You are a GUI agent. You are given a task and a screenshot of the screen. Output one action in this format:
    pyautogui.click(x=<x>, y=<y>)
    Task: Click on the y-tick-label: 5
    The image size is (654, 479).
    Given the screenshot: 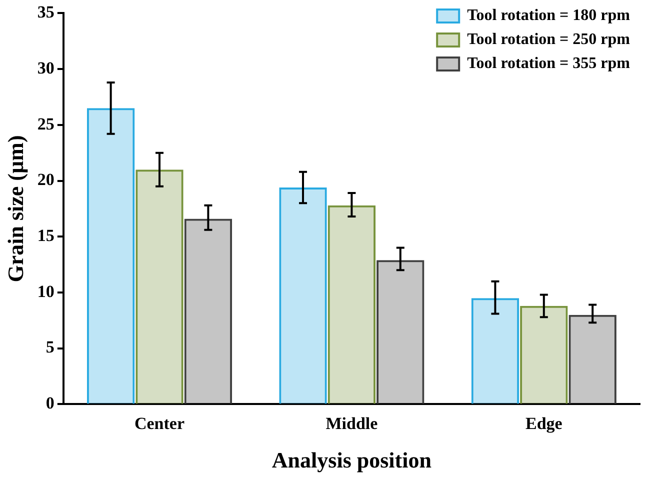 What is the action you would take?
    pyautogui.click(x=50, y=347)
    